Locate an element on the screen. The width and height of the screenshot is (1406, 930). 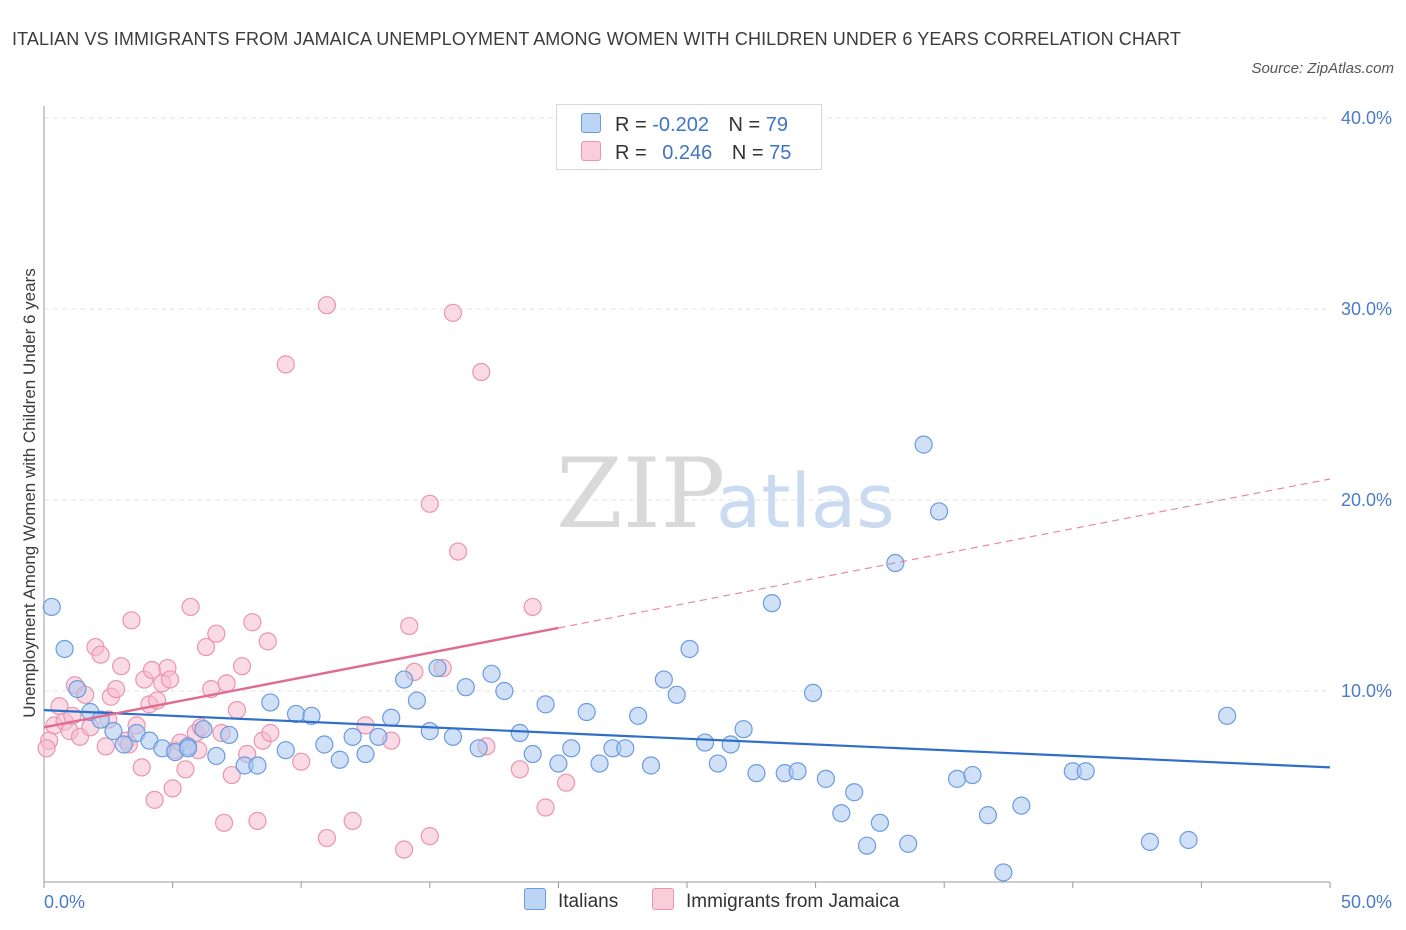
watermark: ZIP atlas is located at coordinates (725, 494).